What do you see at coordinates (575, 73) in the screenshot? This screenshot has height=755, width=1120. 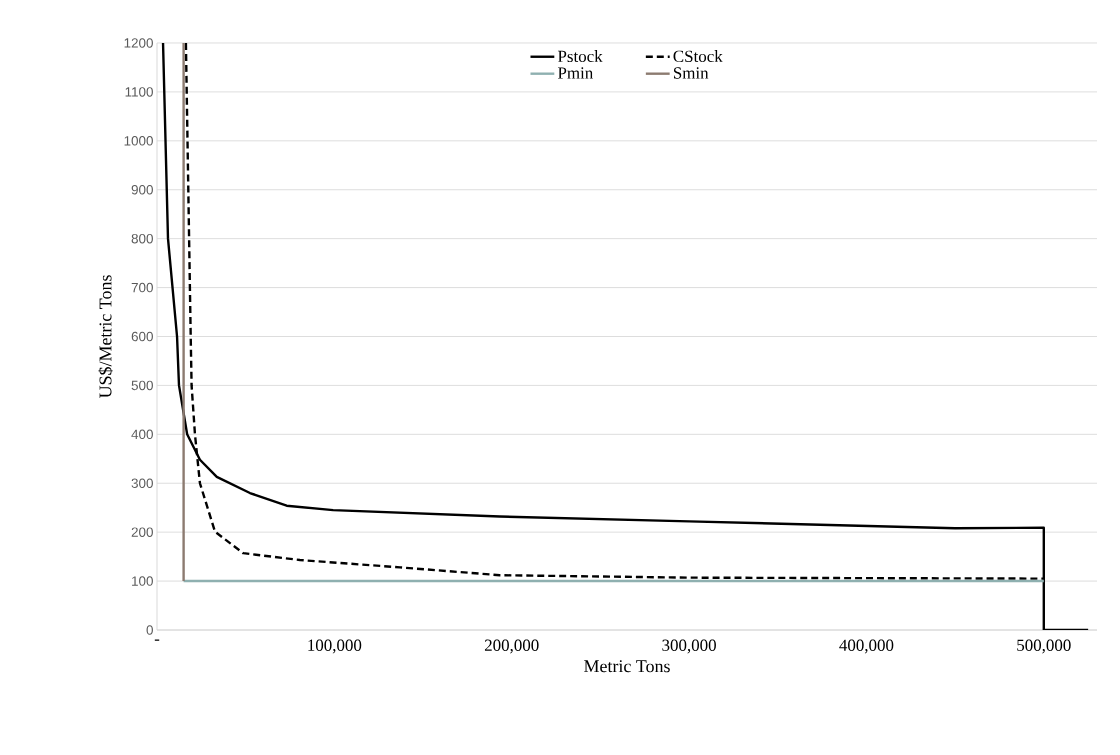 I see `legend-label: Pmin` at bounding box center [575, 73].